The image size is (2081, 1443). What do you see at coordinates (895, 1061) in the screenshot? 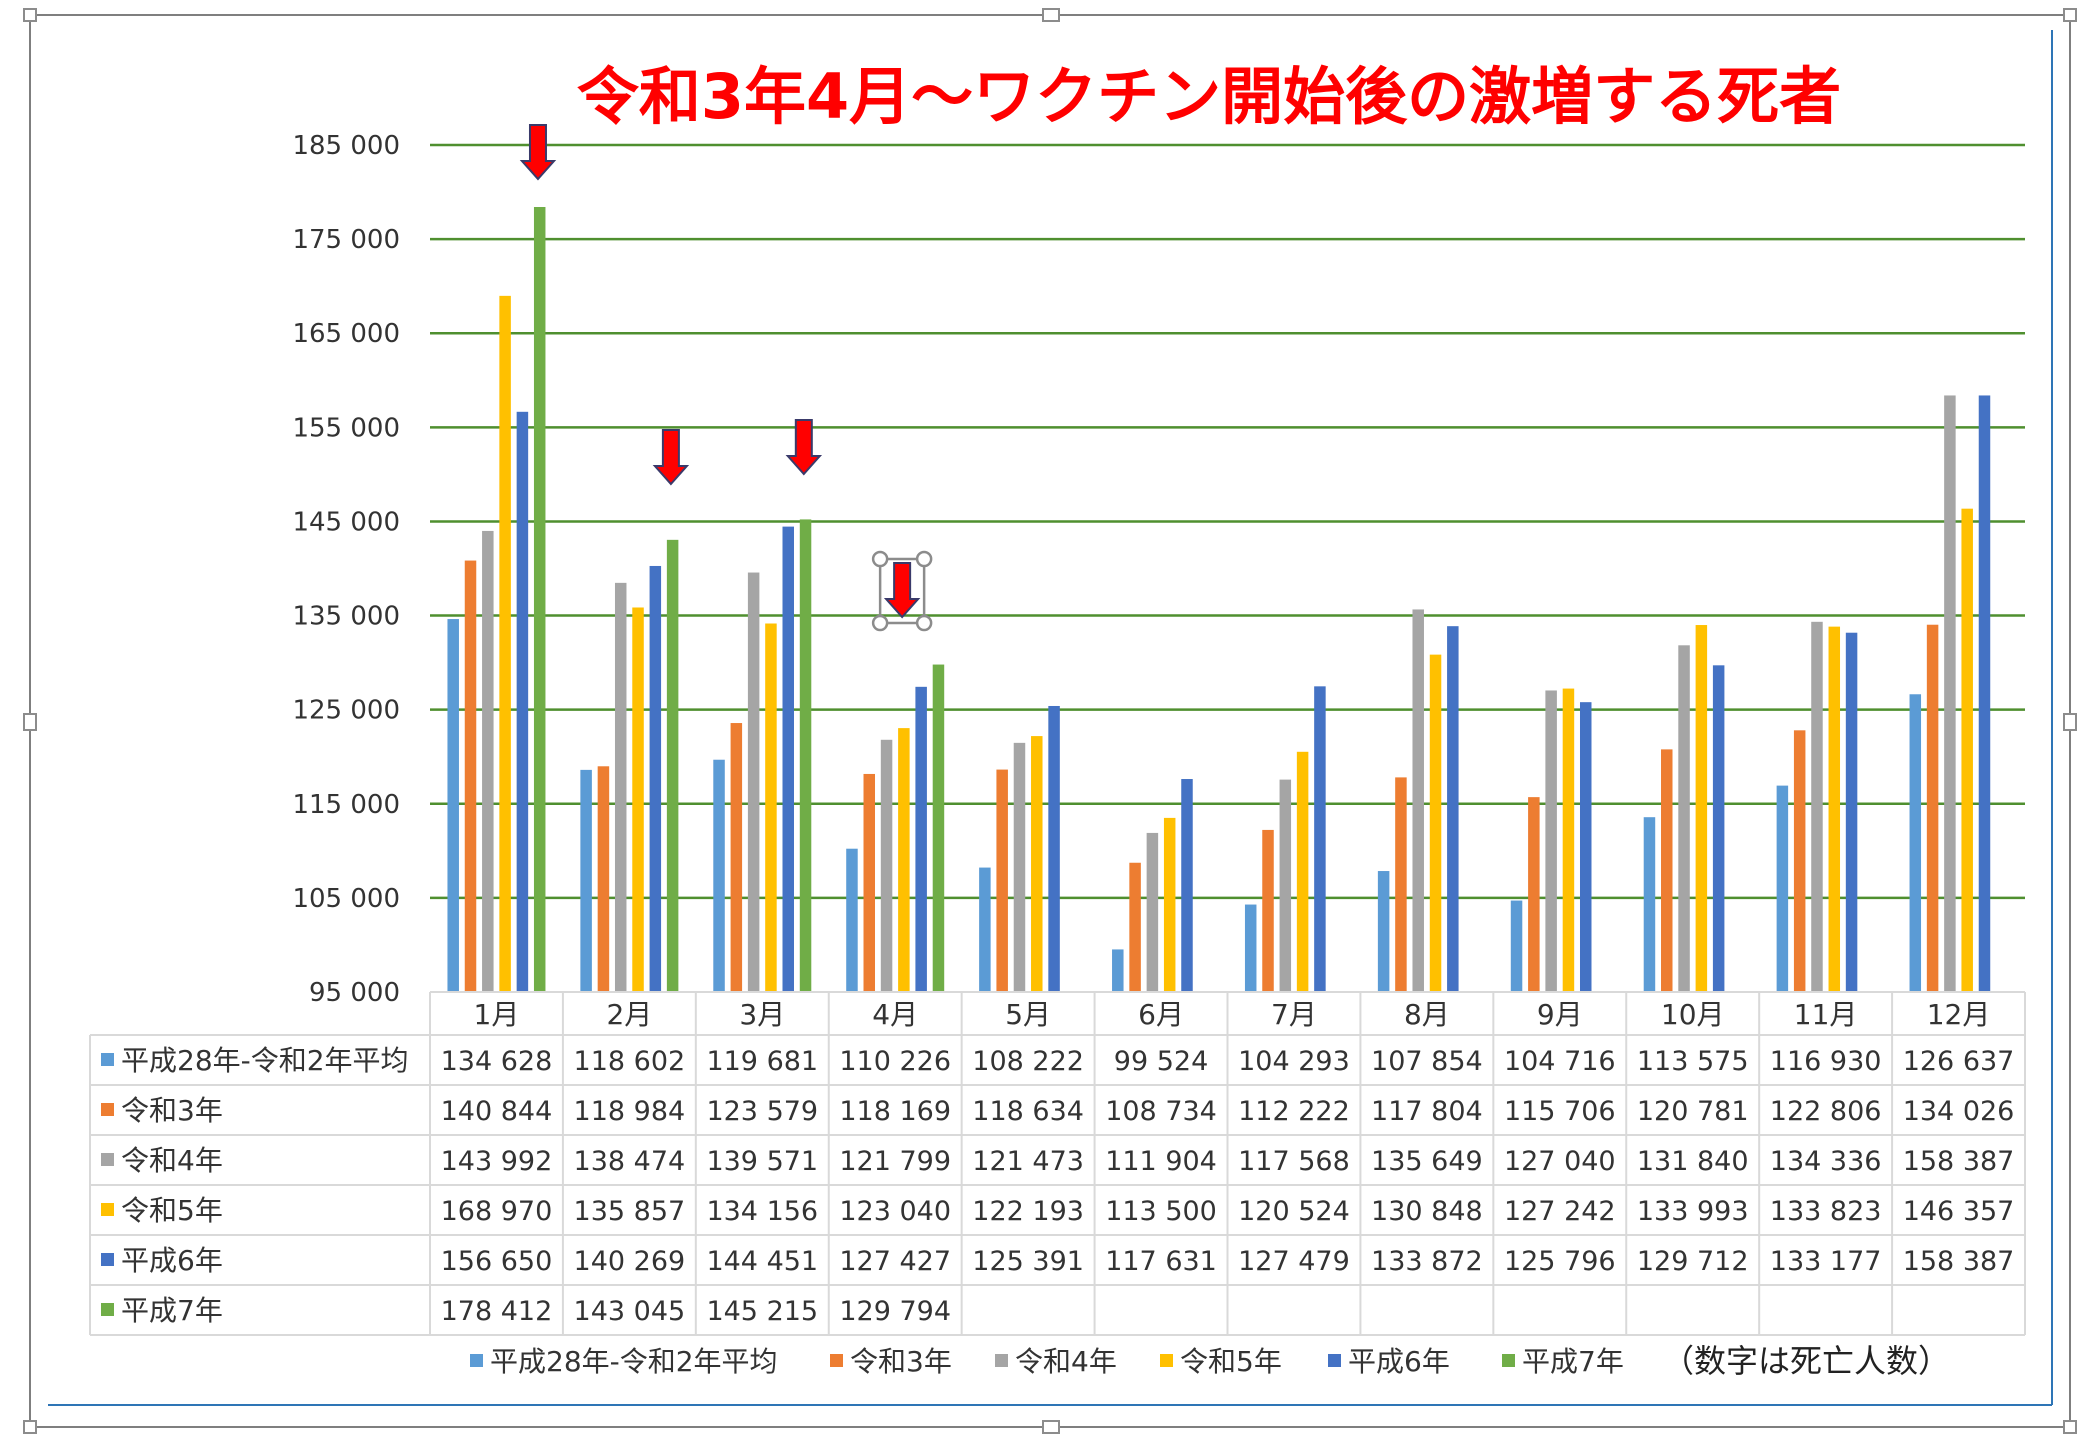
I see `data-table-cell: 110 226` at bounding box center [895, 1061].